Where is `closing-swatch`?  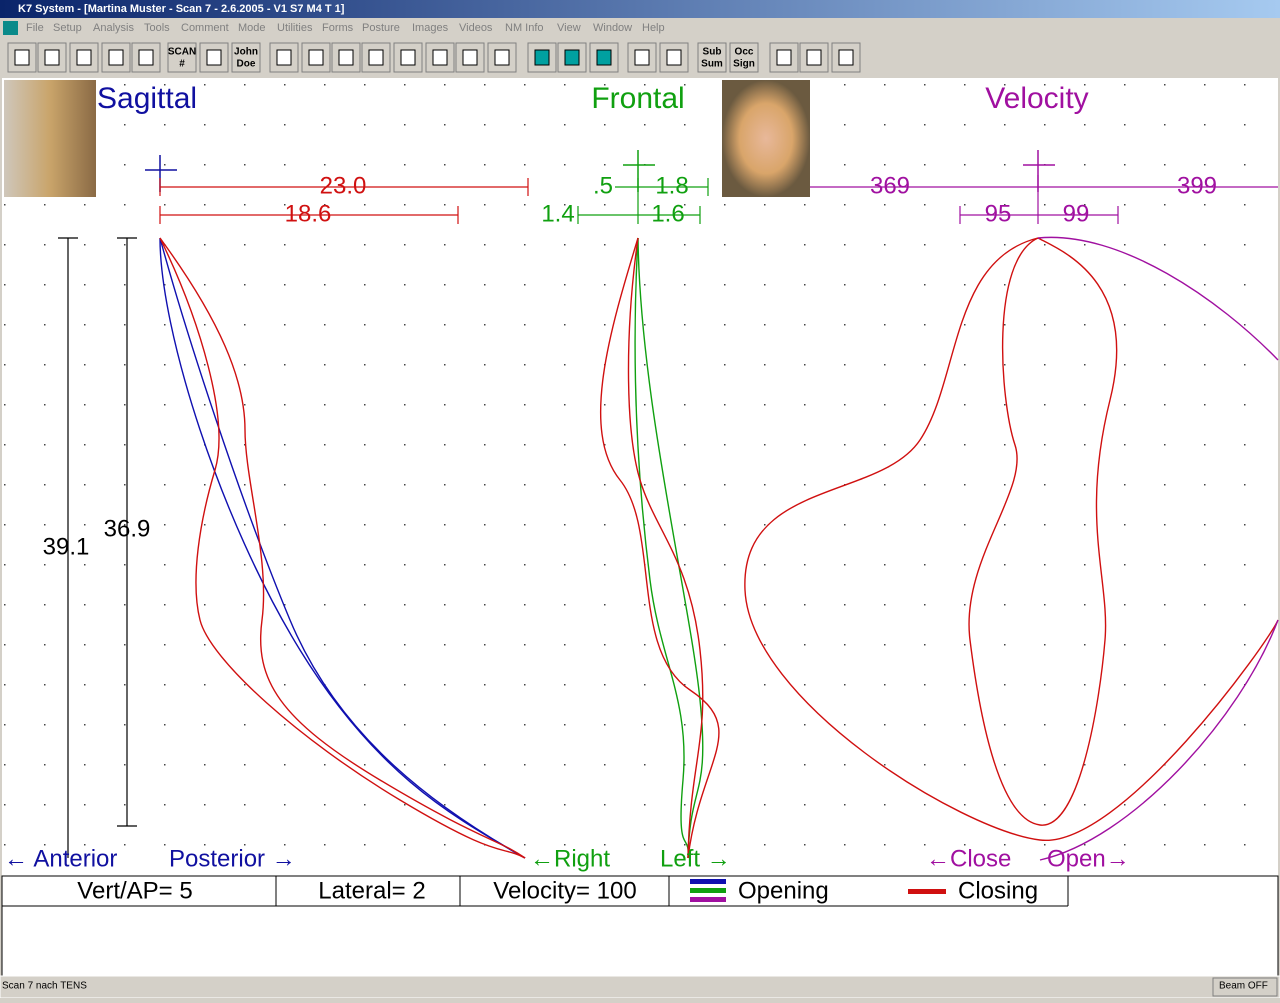 closing-swatch is located at coordinates (927, 891).